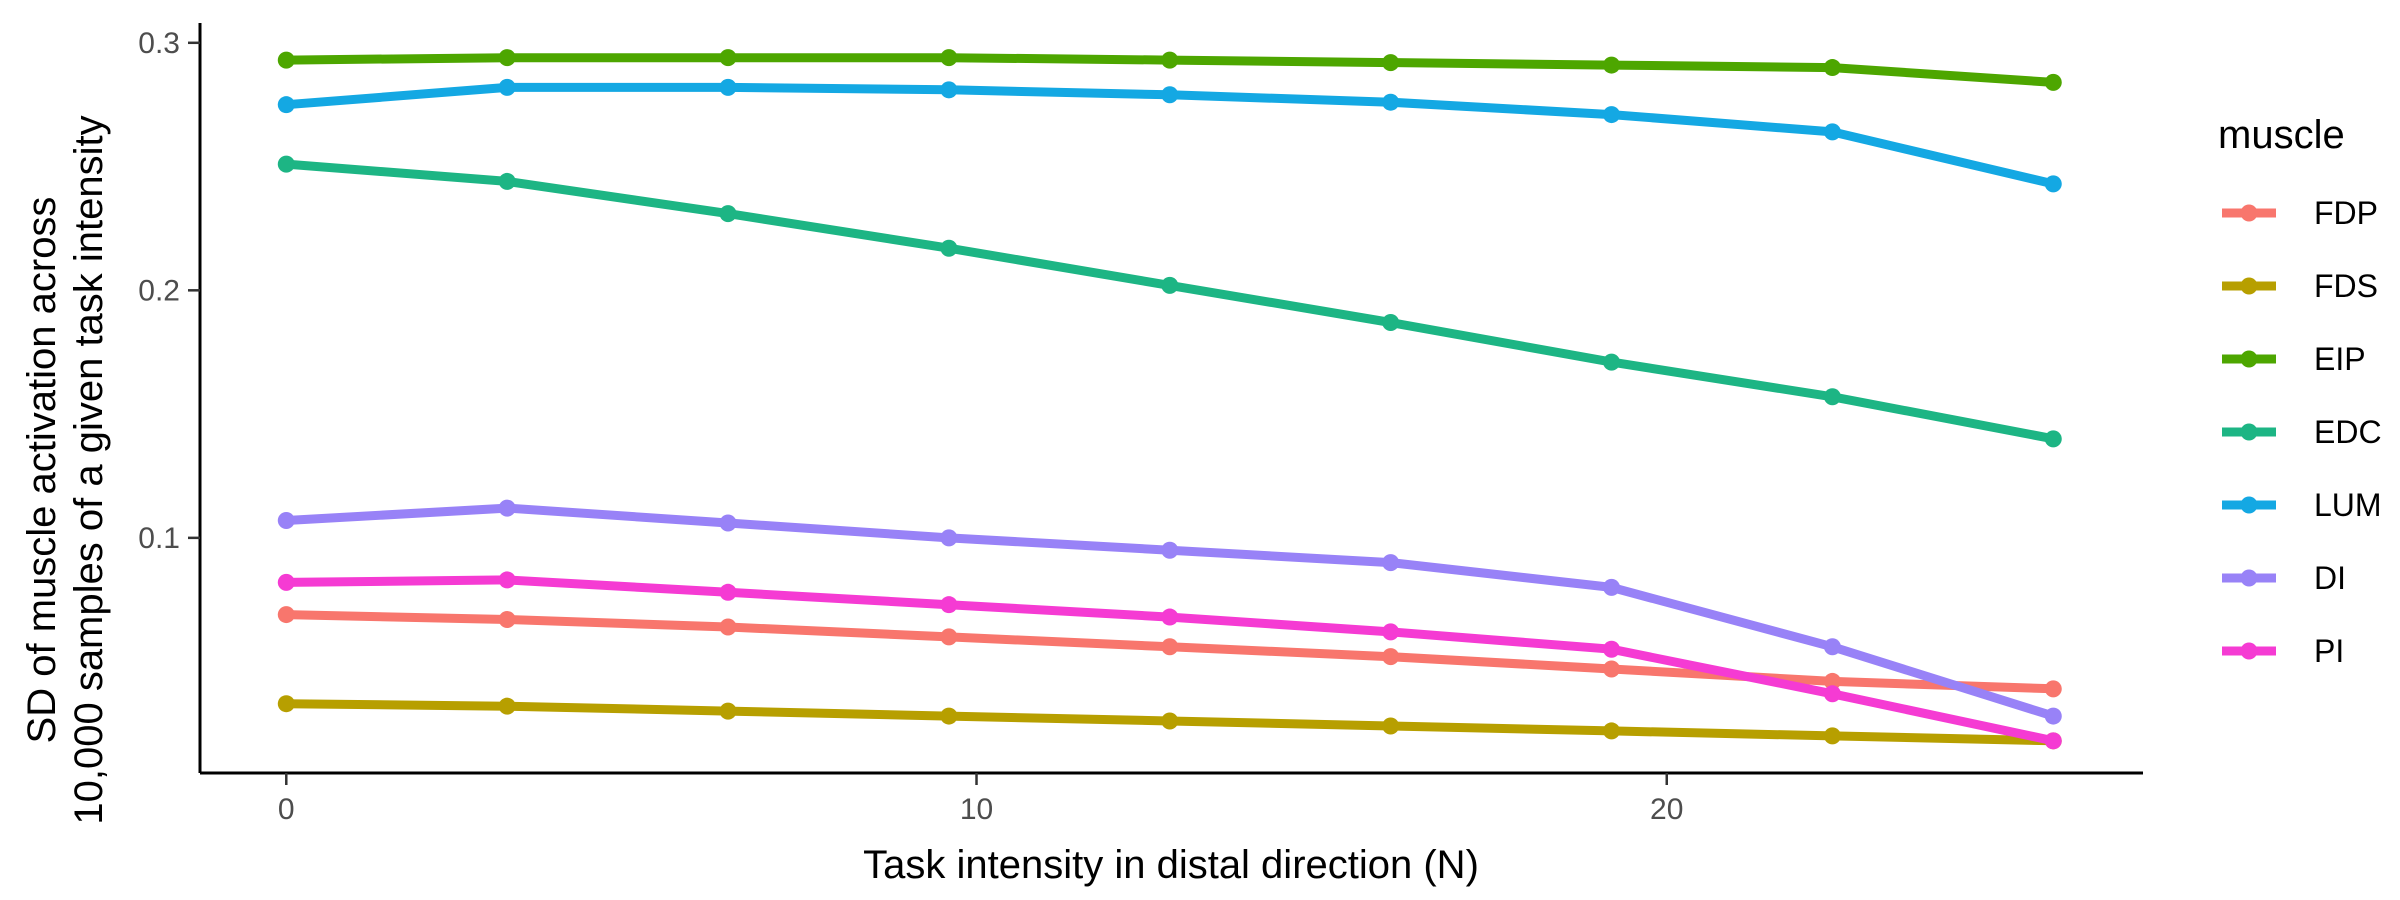 Image resolution: width=2400 pixels, height=900 pixels. I want to click on y-tick-label: 0.3, so click(159, 43).